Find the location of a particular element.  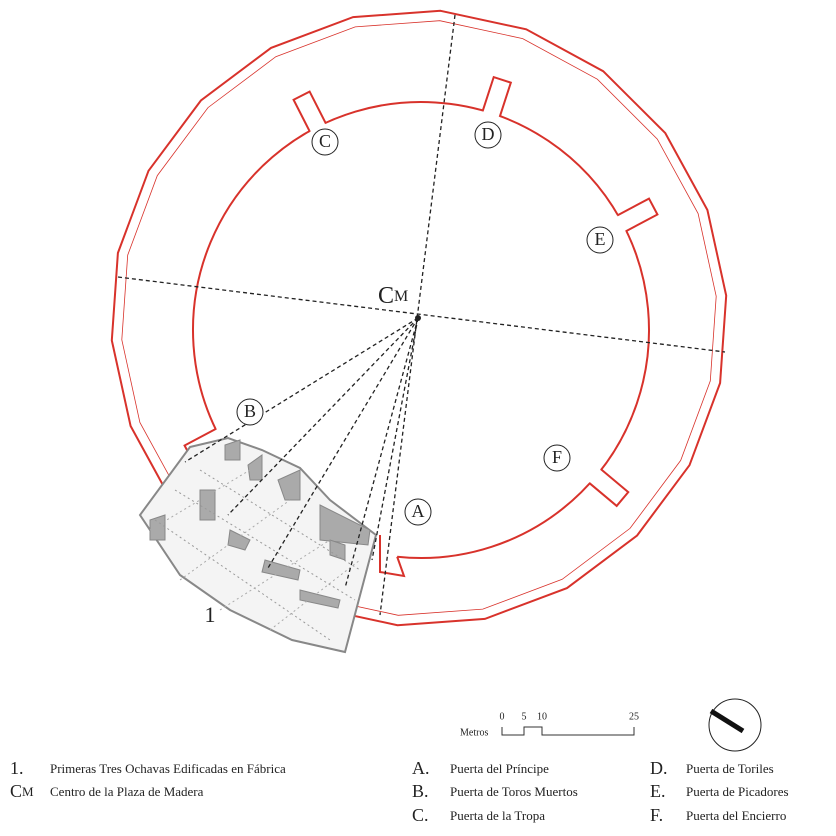

legend-key-text: C. is located at coordinates (420, 815).